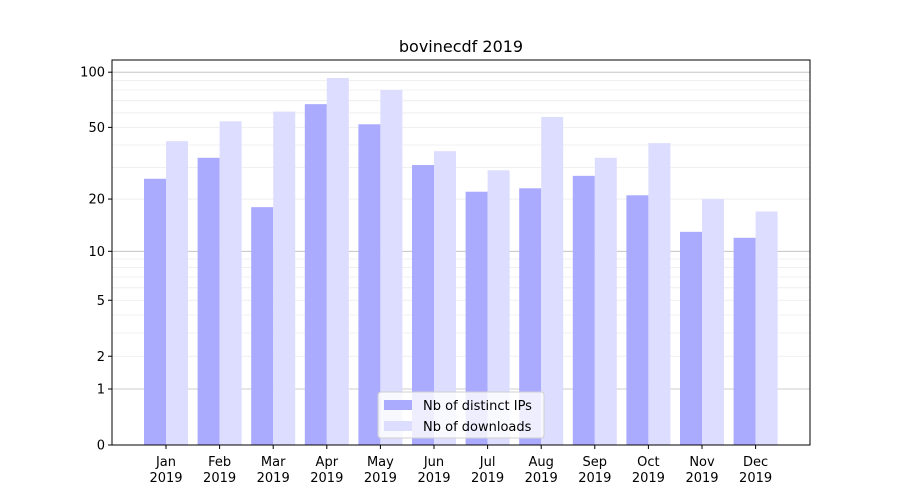 The width and height of the screenshot is (900, 500). Describe the element at coordinates (433, 462) in the screenshot. I see `x-tick-label-month: Jun` at that location.